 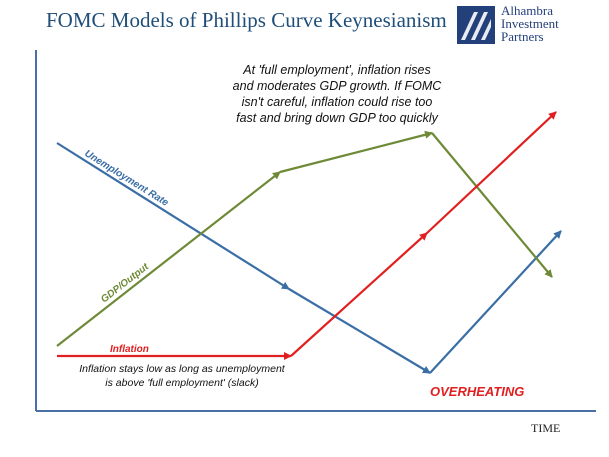 What do you see at coordinates (337, 70) in the screenshot?
I see `annotation-line: At 'full employment', inflation rises` at bounding box center [337, 70].